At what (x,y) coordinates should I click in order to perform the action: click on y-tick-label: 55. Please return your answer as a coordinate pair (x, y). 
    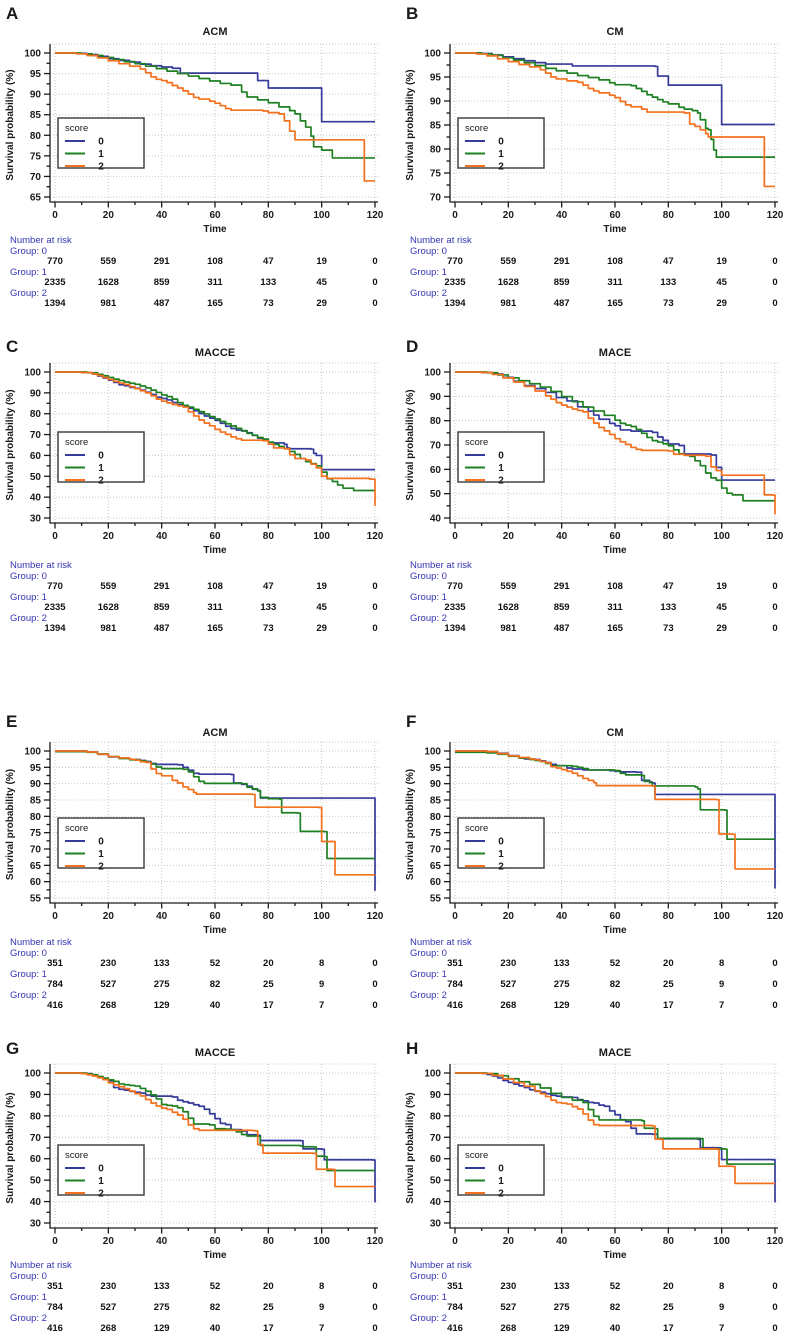
    Looking at the image, I should click on (436, 899).